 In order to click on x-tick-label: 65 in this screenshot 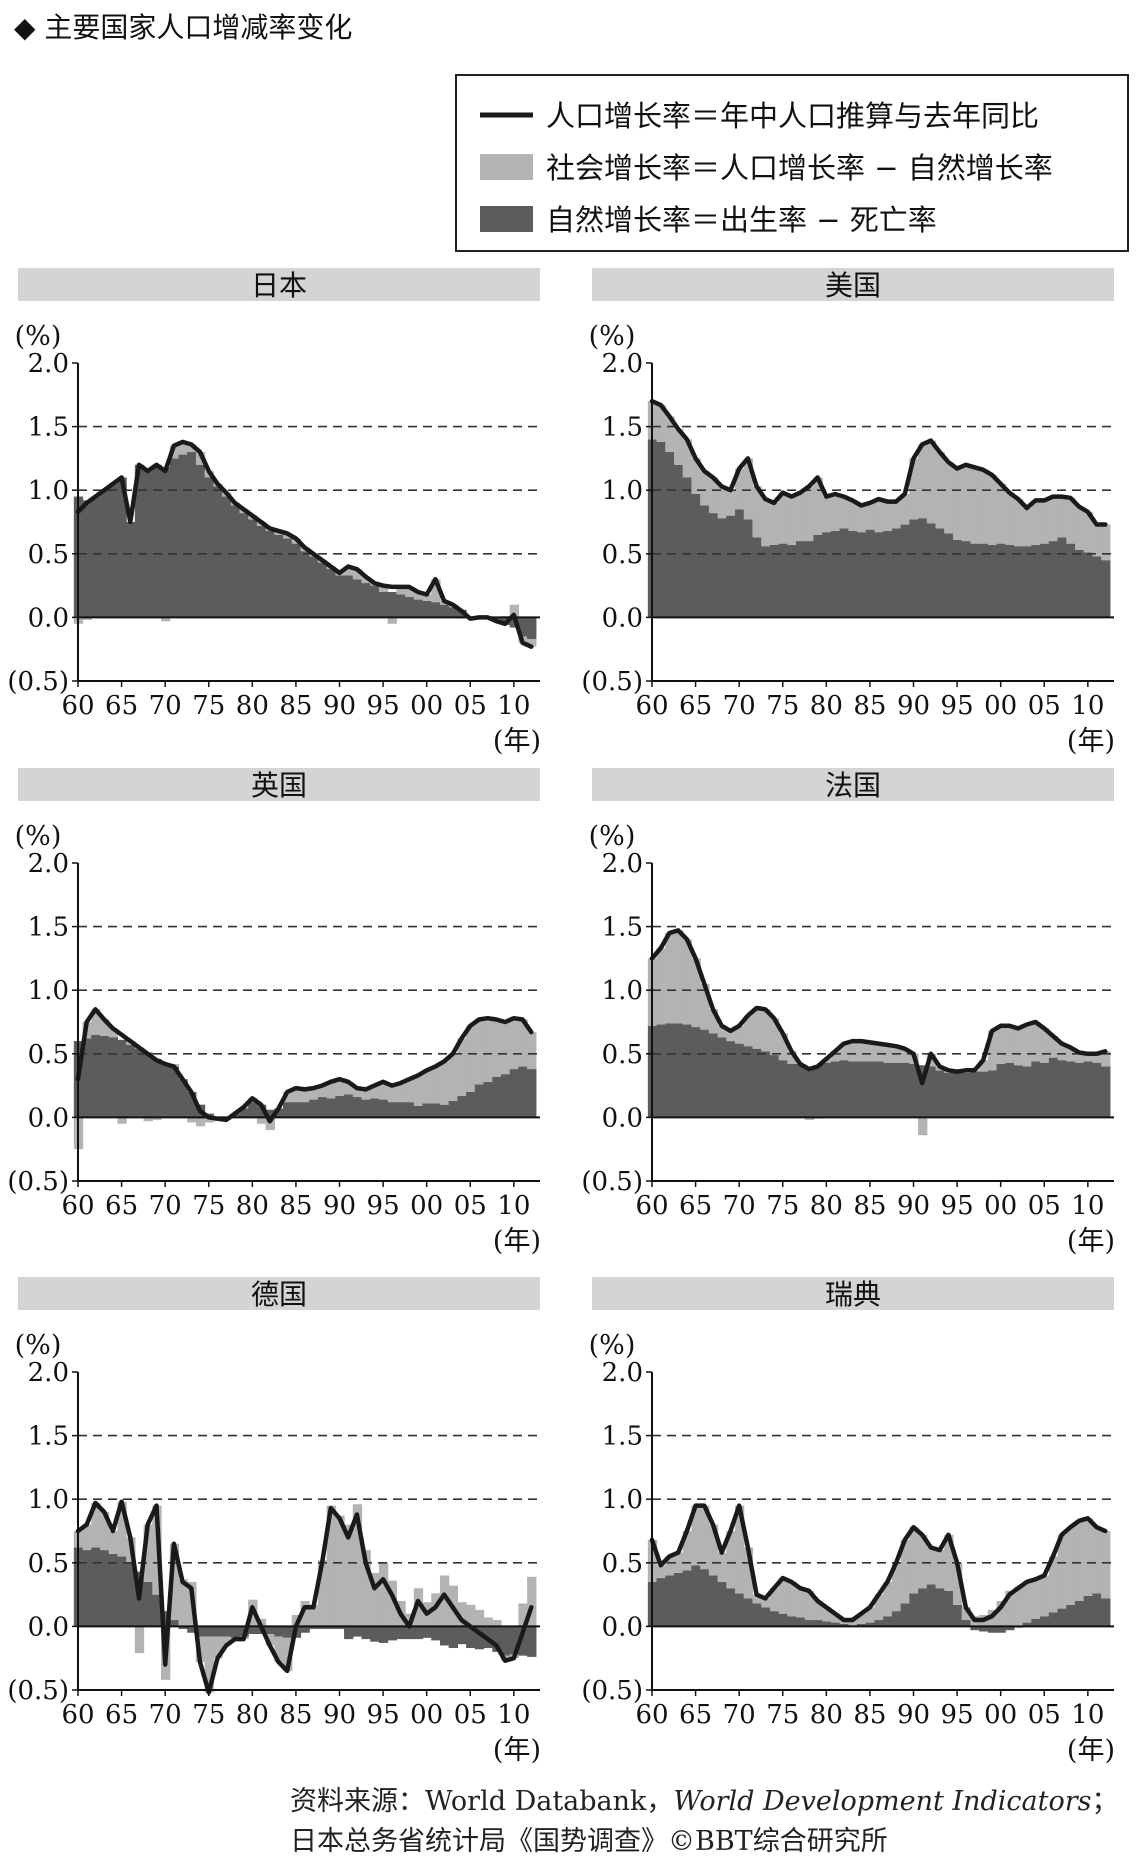, I will do `click(121, 706)`.